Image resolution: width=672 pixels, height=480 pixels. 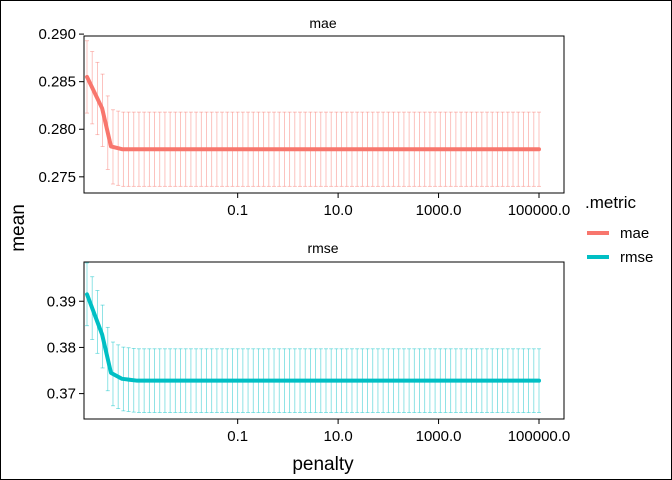 I want to click on y-axis-mae: 0.275 0.280 0.285 0.290, so click(x=61, y=106).